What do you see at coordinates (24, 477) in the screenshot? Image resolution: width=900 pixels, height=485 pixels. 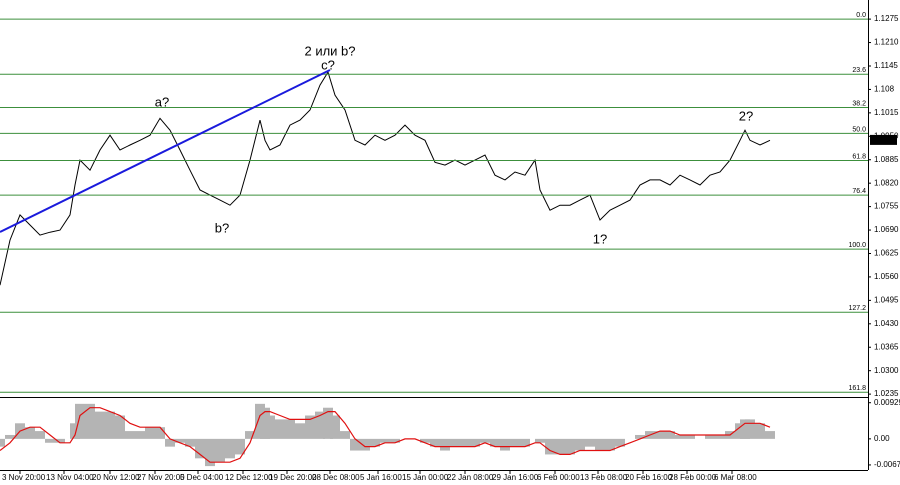 I see `x-tick-label: 3 Nov 20:00` at bounding box center [24, 477].